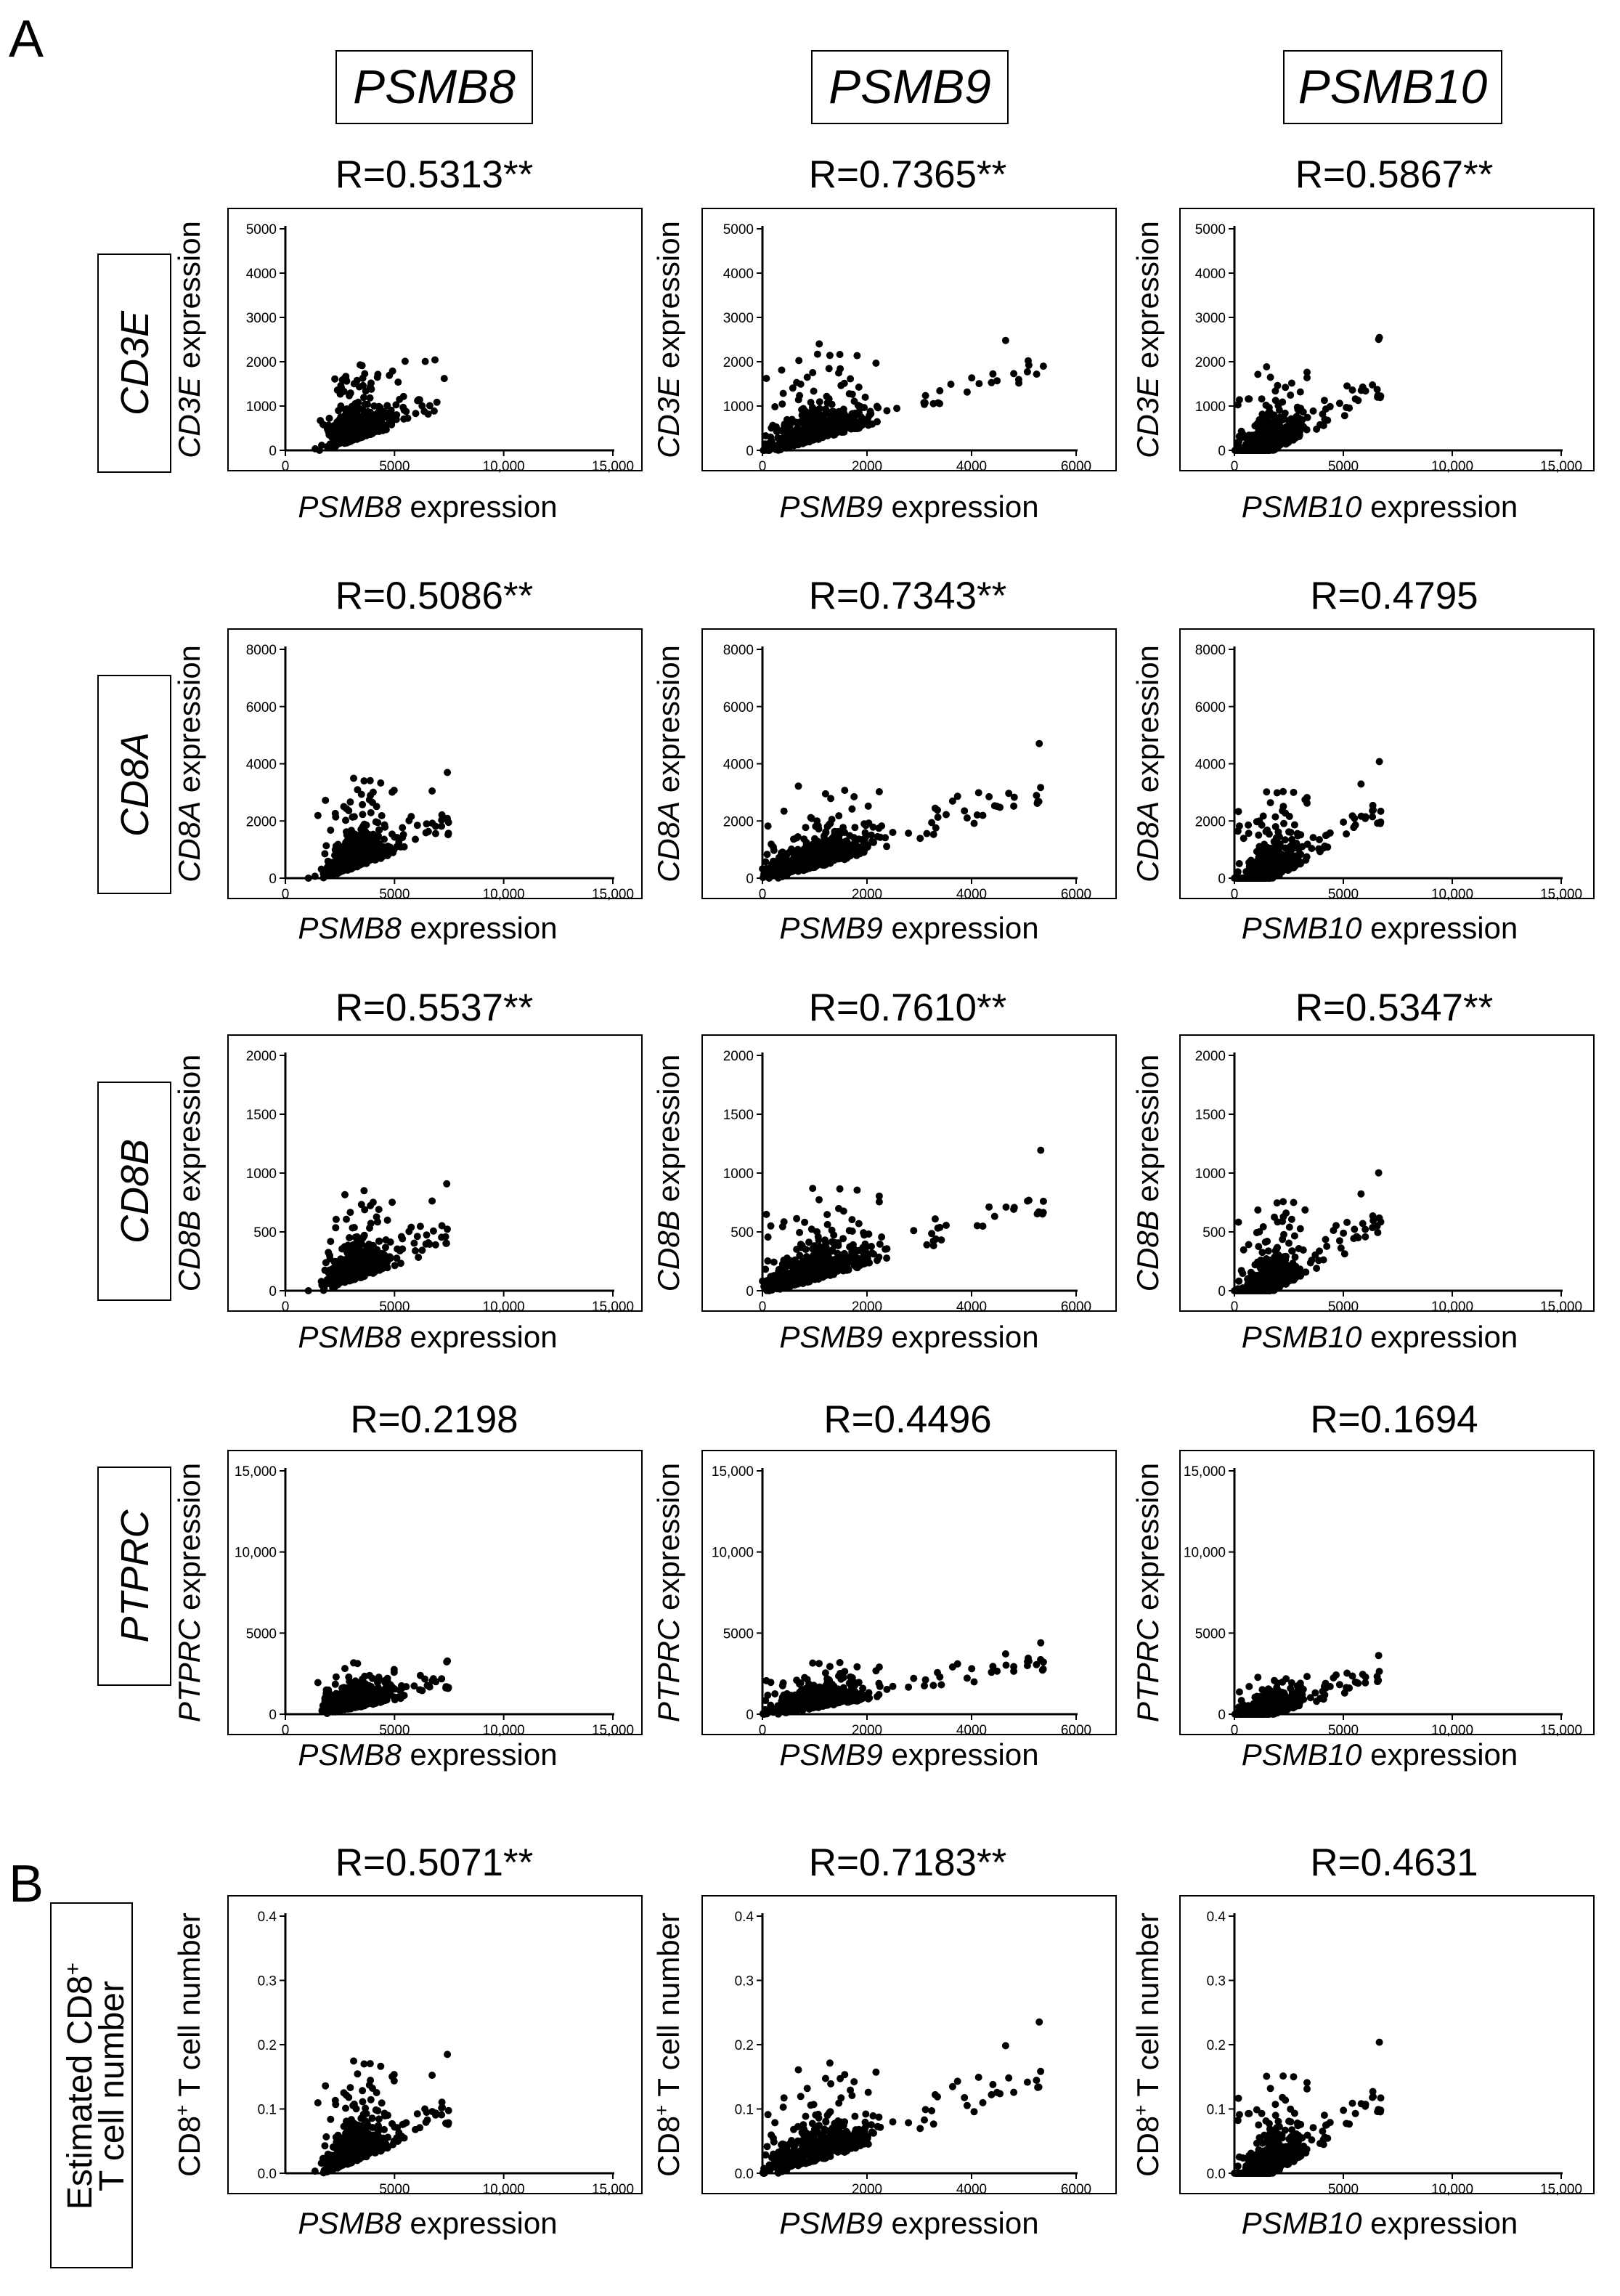  I want to click on y-axis-gene: PTPRC, so click(1148, 1670).